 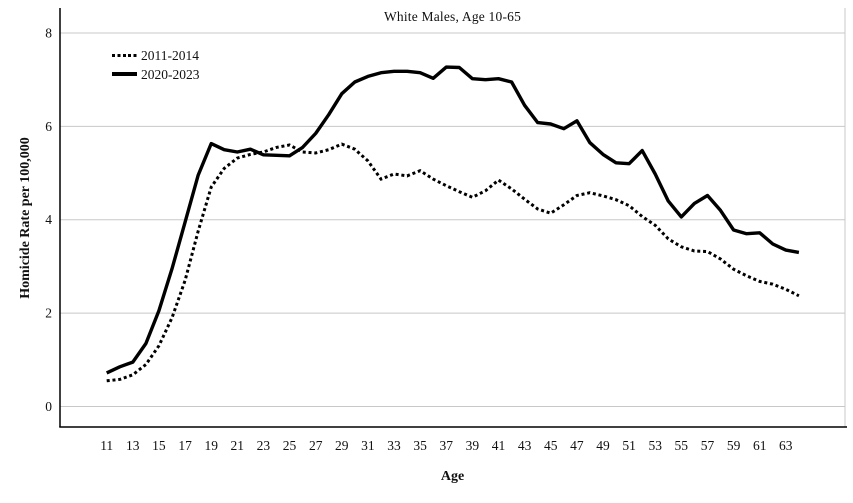 What do you see at coordinates (551, 445) in the screenshot?
I see `x-tick-label: 45` at bounding box center [551, 445].